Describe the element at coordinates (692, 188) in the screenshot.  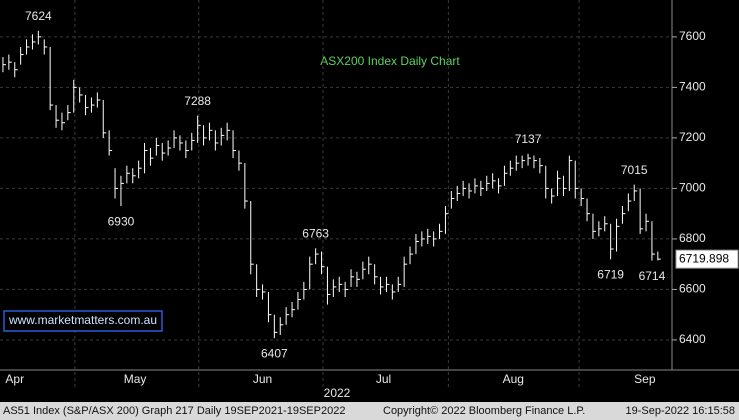
I see `y-tick-label: 7000` at that location.